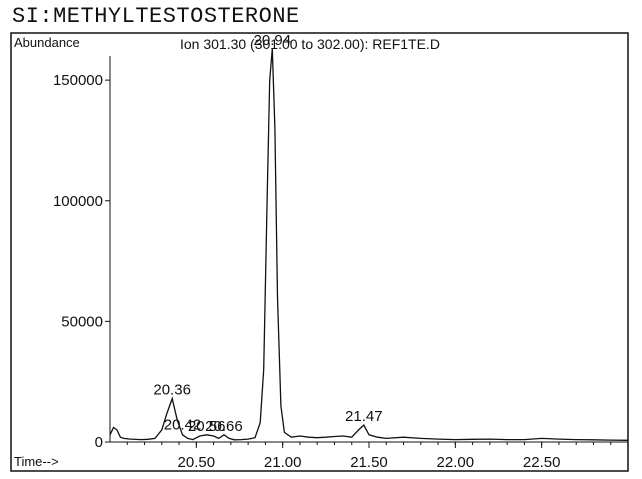  What do you see at coordinates (369, 462) in the screenshot?
I see `x-tick-label: 21.50` at bounding box center [369, 462].